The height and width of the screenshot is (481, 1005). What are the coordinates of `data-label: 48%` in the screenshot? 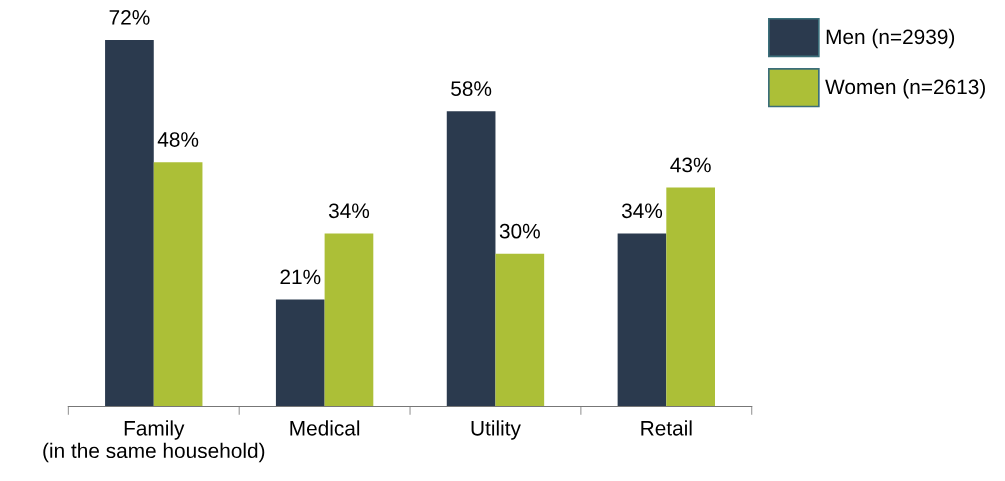 It's located at (178, 139).